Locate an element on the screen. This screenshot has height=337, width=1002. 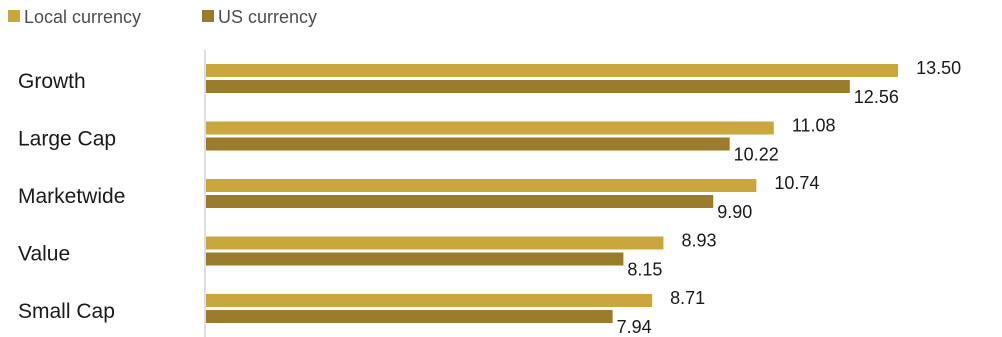
data-label-large-cap-local-currency: 11.08 is located at coordinates (814, 126).